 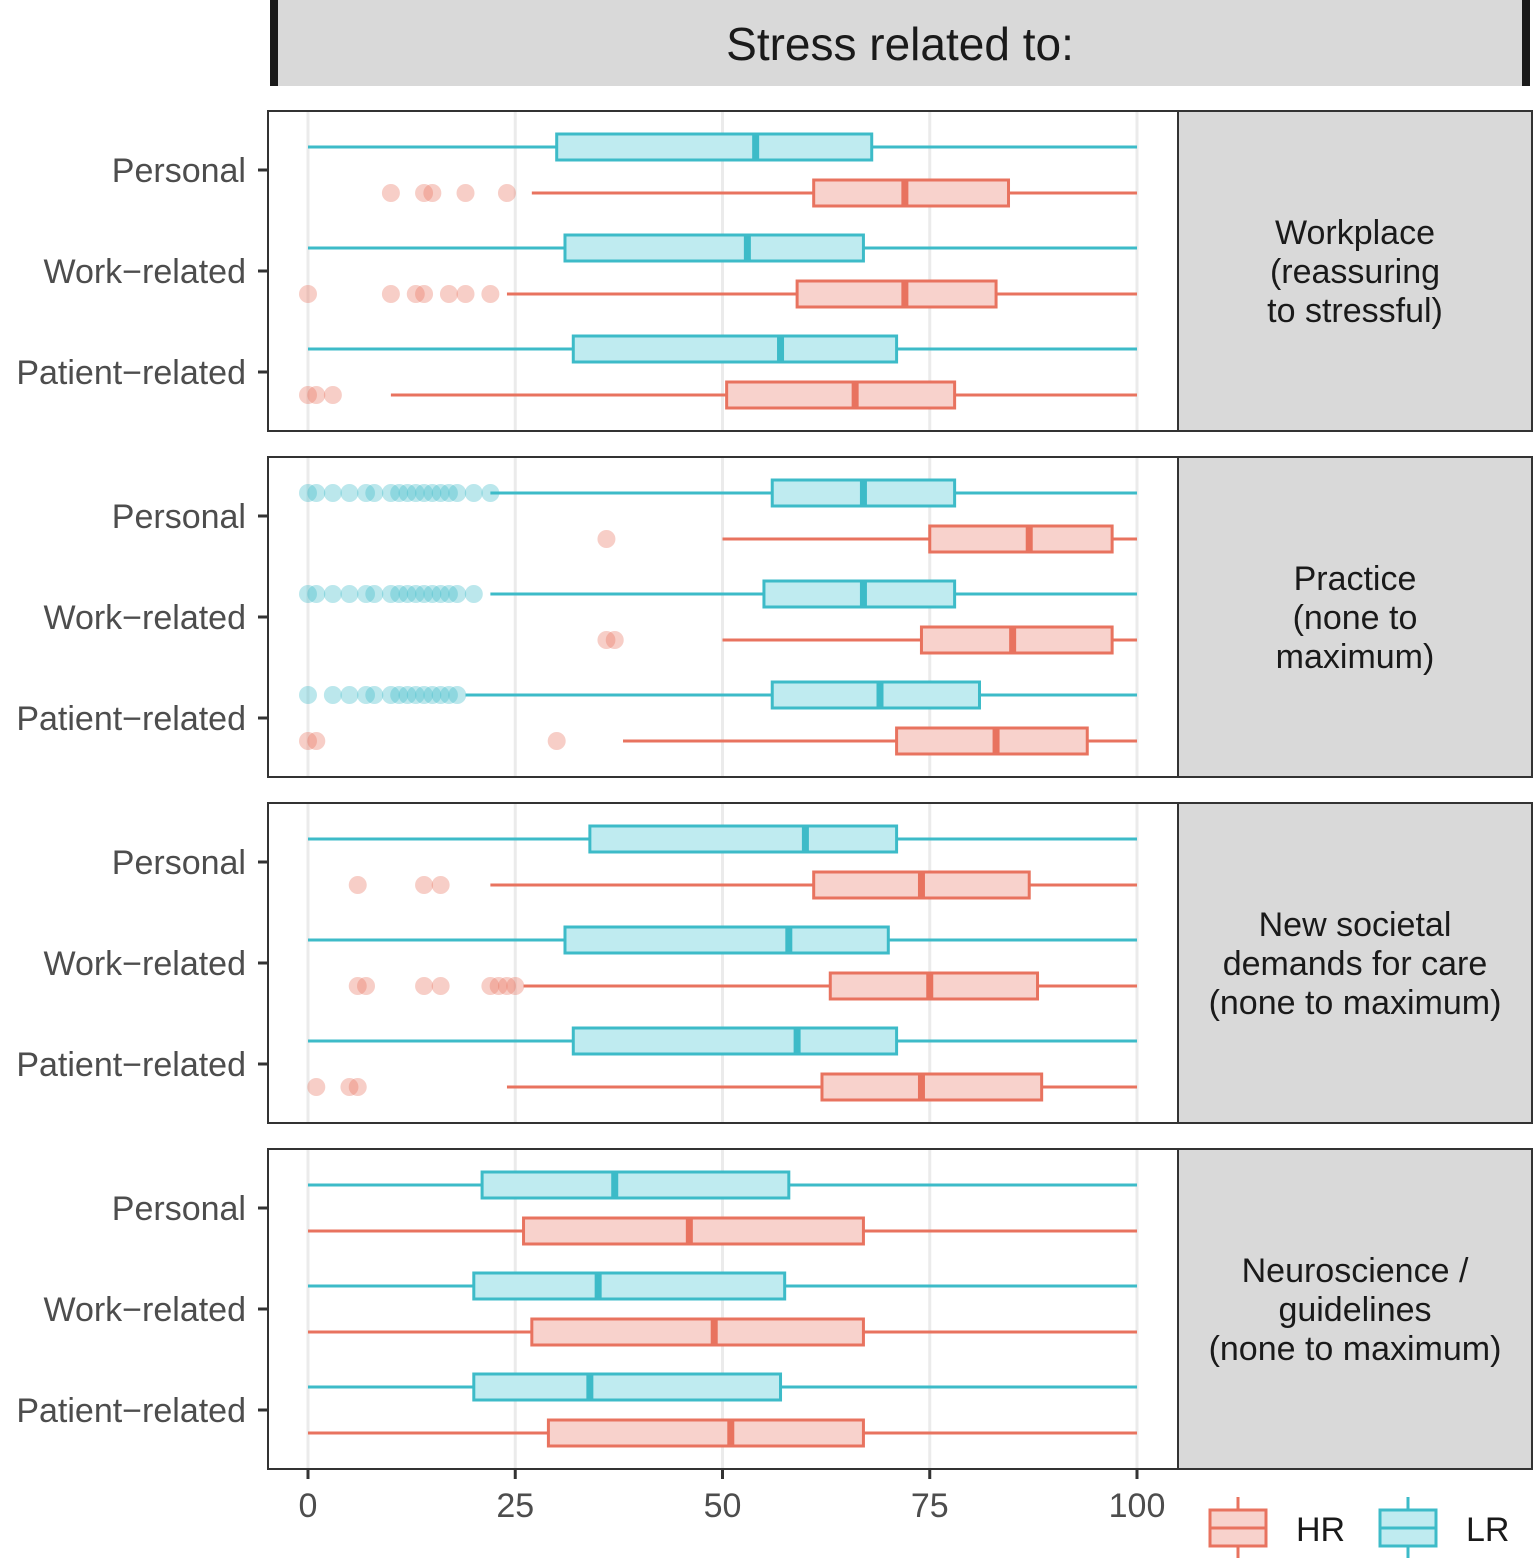 I want to click on facet-strip-label: Workplace, so click(x=1355, y=233).